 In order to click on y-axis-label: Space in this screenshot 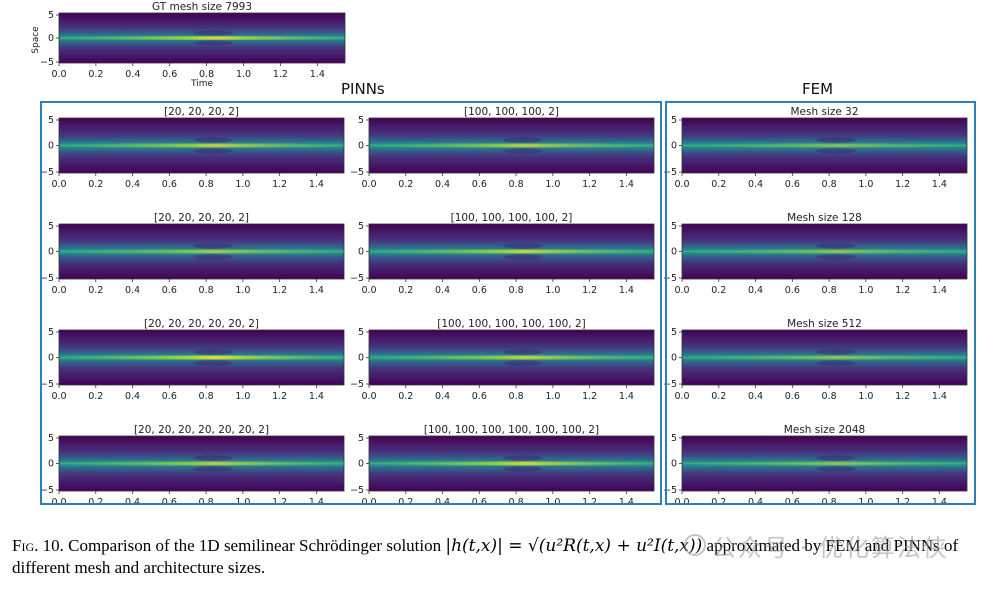, I will do `click(36, 40)`.